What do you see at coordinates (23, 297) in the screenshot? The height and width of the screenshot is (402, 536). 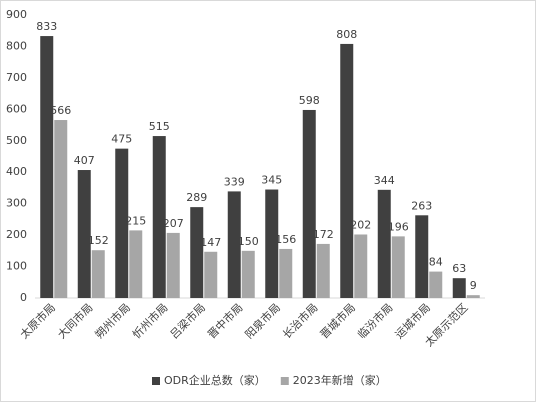 I see `y-tick-label: 0` at bounding box center [23, 297].